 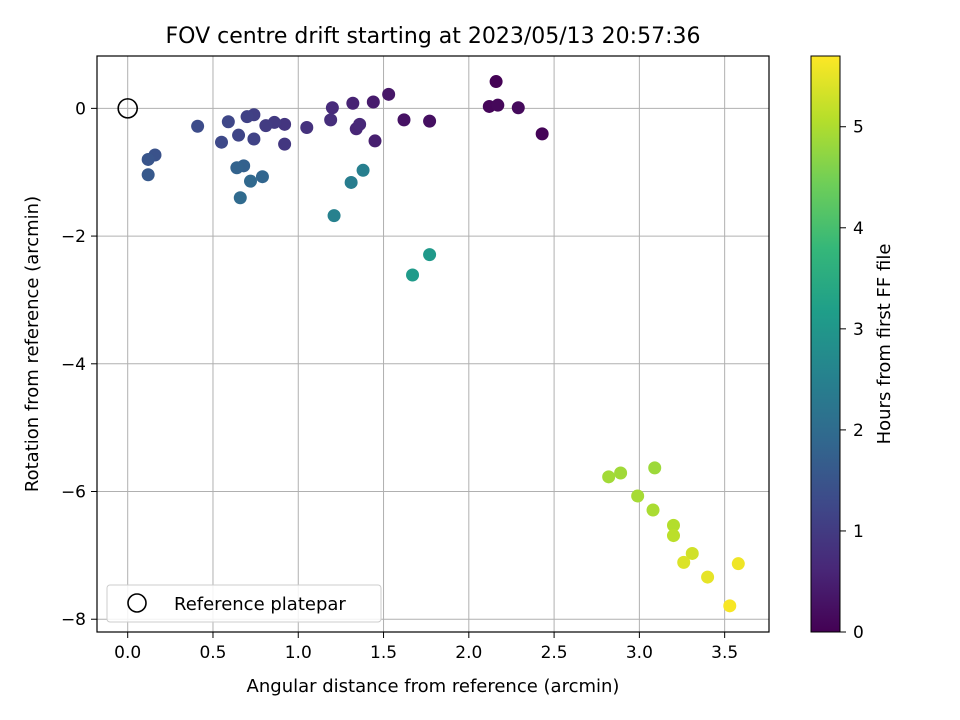 I want to click on x-tick-label: 0.5, so click(x=212, y=653).